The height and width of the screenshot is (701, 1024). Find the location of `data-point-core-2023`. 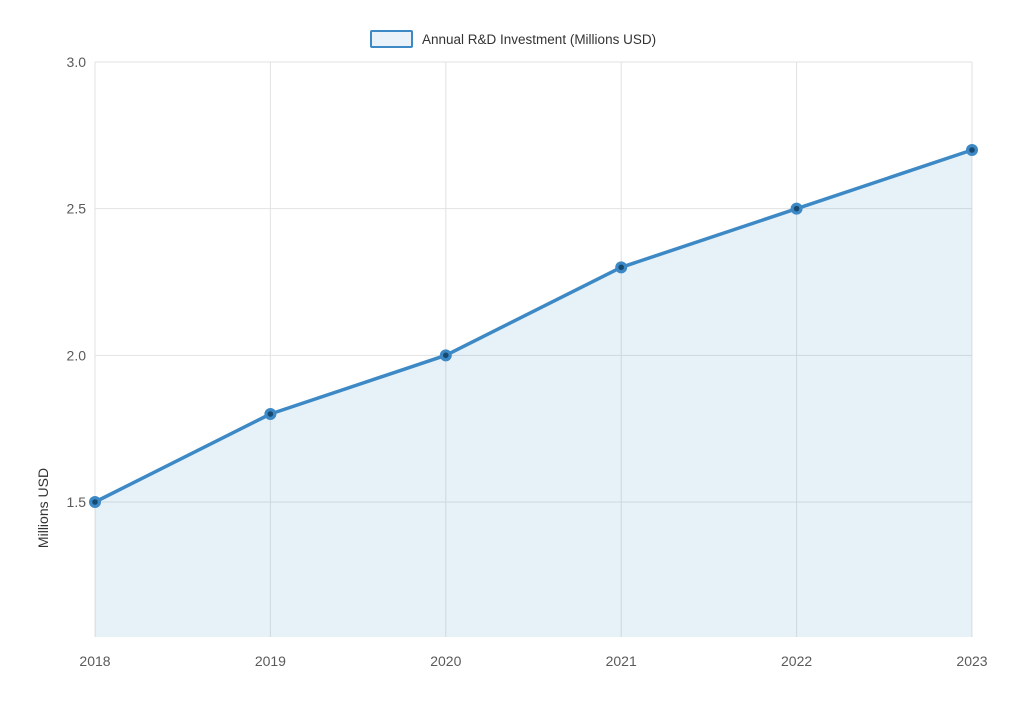

data-point-core-2023 is located at coordinates (972, 150).